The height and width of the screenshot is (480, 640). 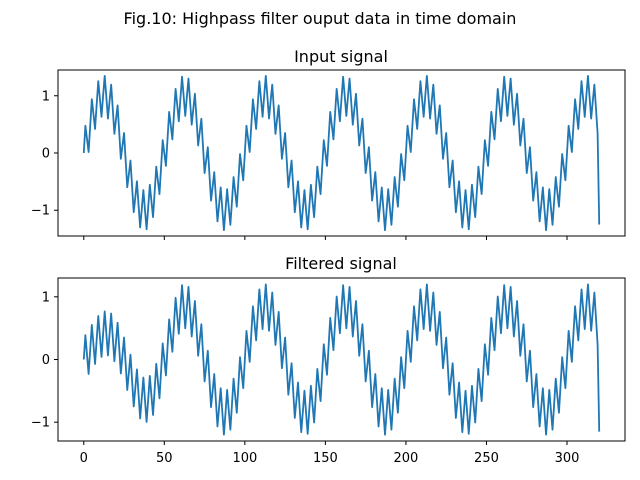 I want to click on input-signal-ytick-label: 0, so click(x=46, y=154).